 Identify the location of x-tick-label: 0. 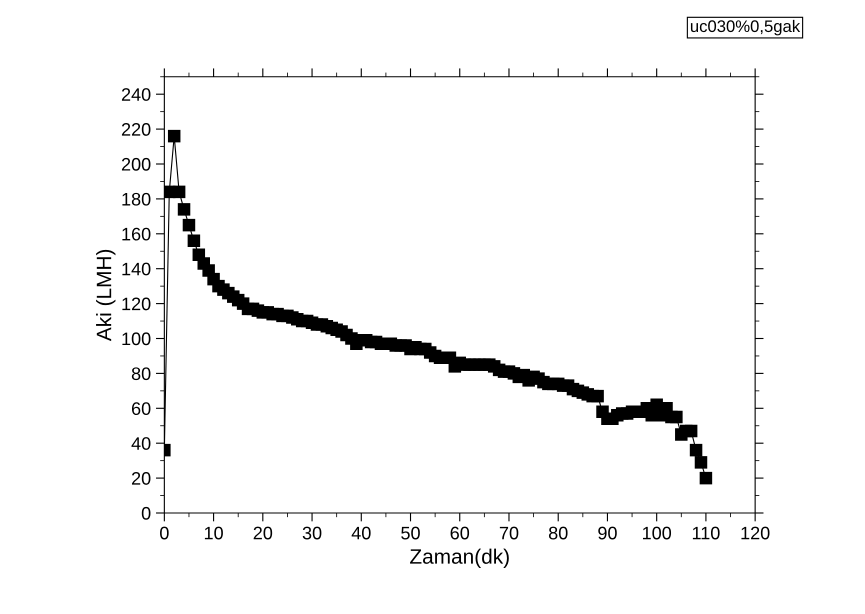
(164, 533).